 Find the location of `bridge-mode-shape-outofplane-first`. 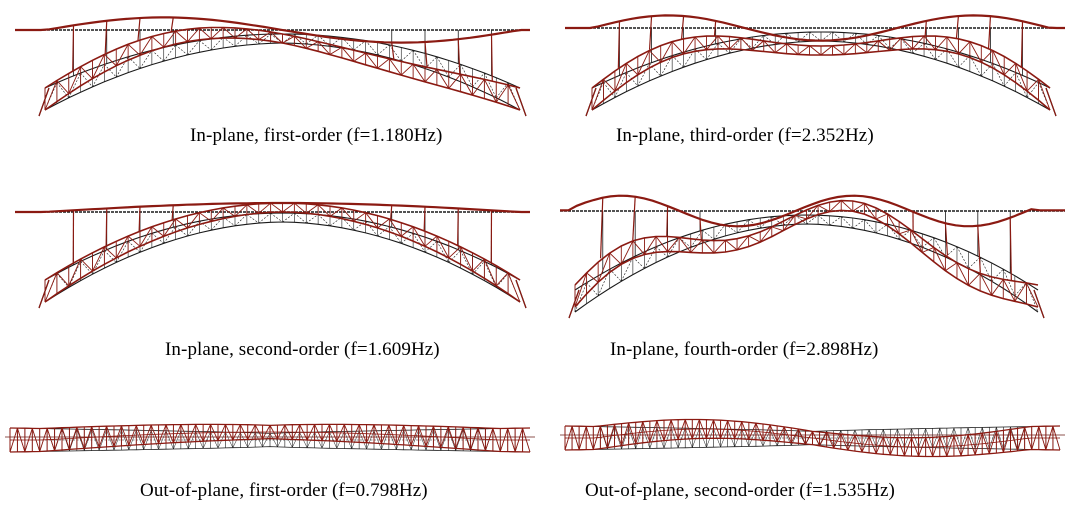

bridge-mode-shape-outofplane-first is located at coordinates (270, 438).